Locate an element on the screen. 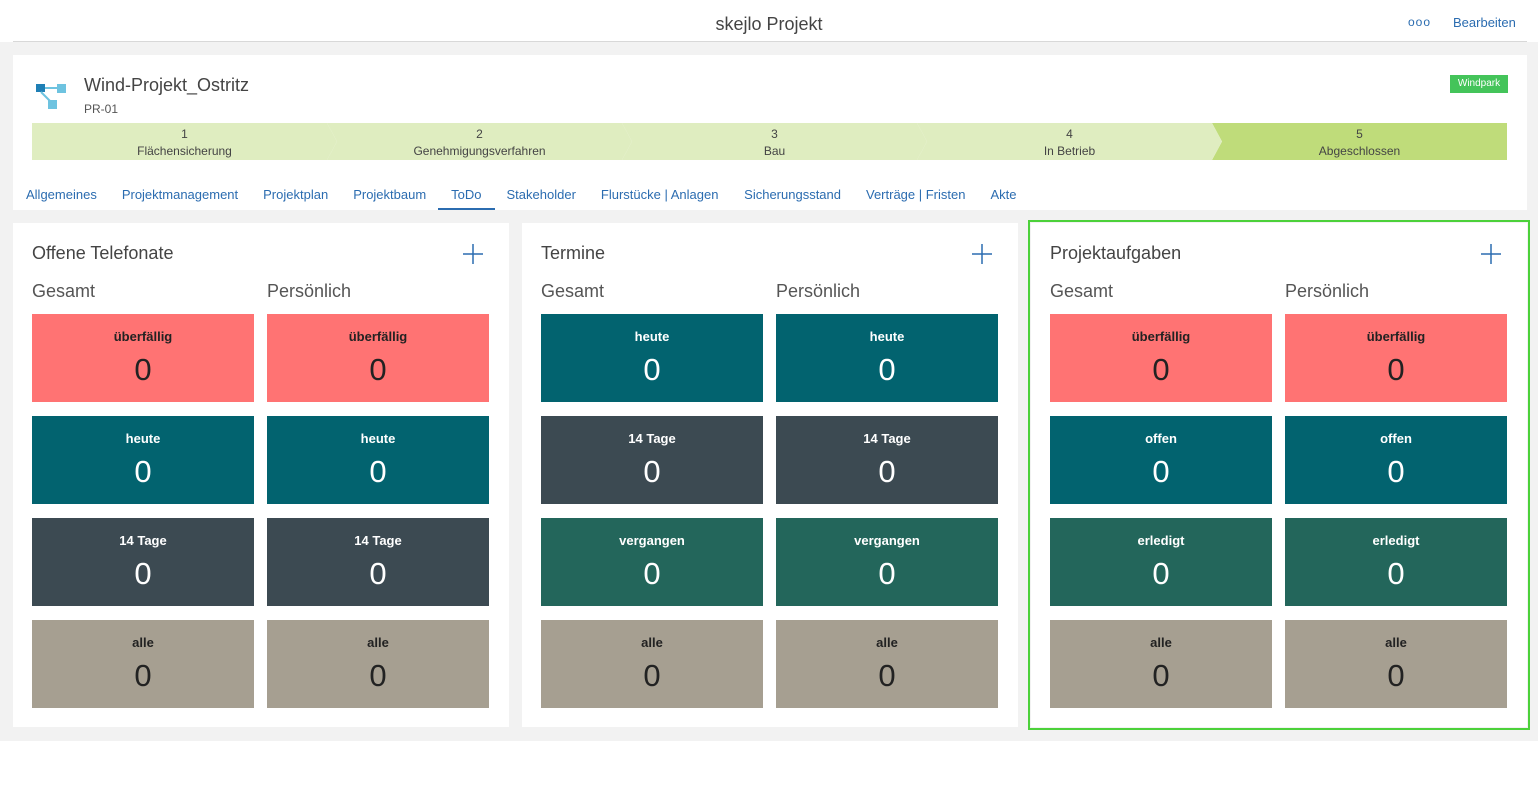  tab: Akte is located at coordinates (1003, 194).